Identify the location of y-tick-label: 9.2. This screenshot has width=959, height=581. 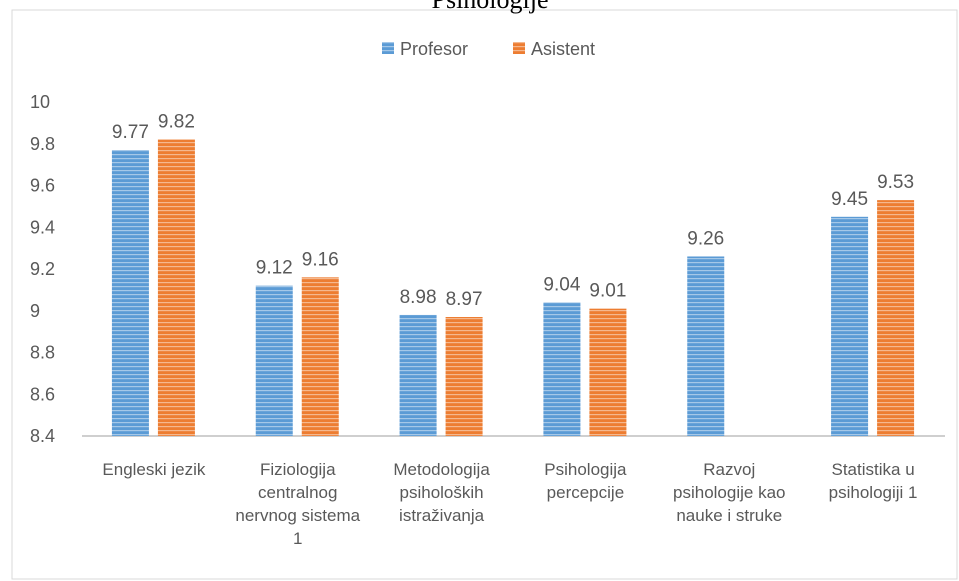
(42, 269).